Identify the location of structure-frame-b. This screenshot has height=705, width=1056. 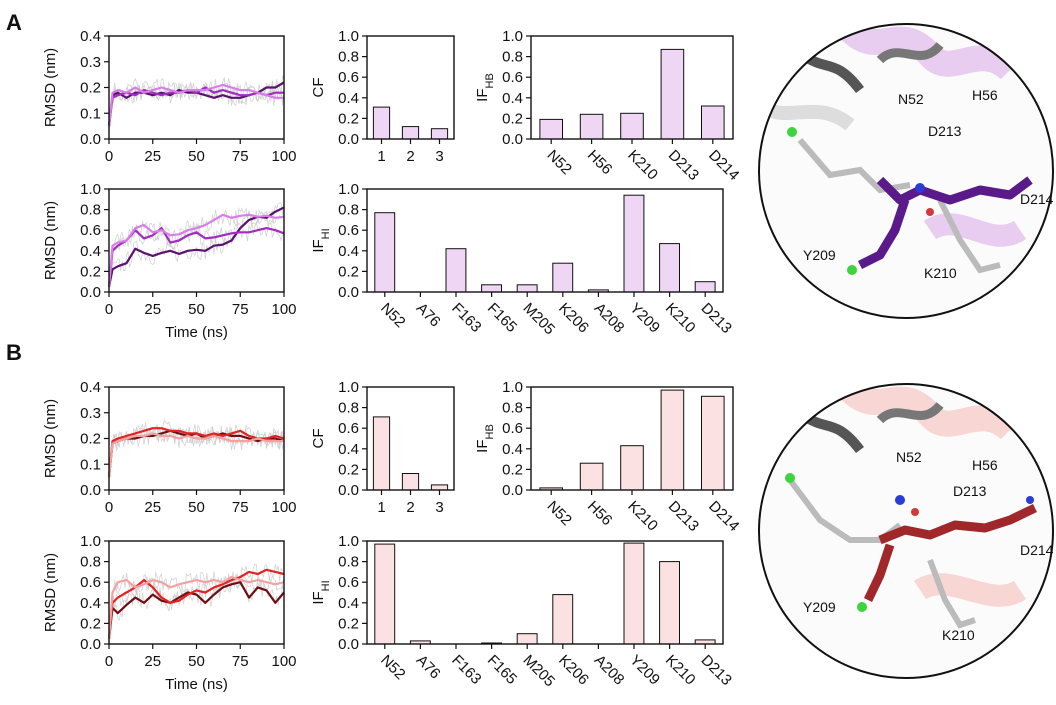
(906, 531).